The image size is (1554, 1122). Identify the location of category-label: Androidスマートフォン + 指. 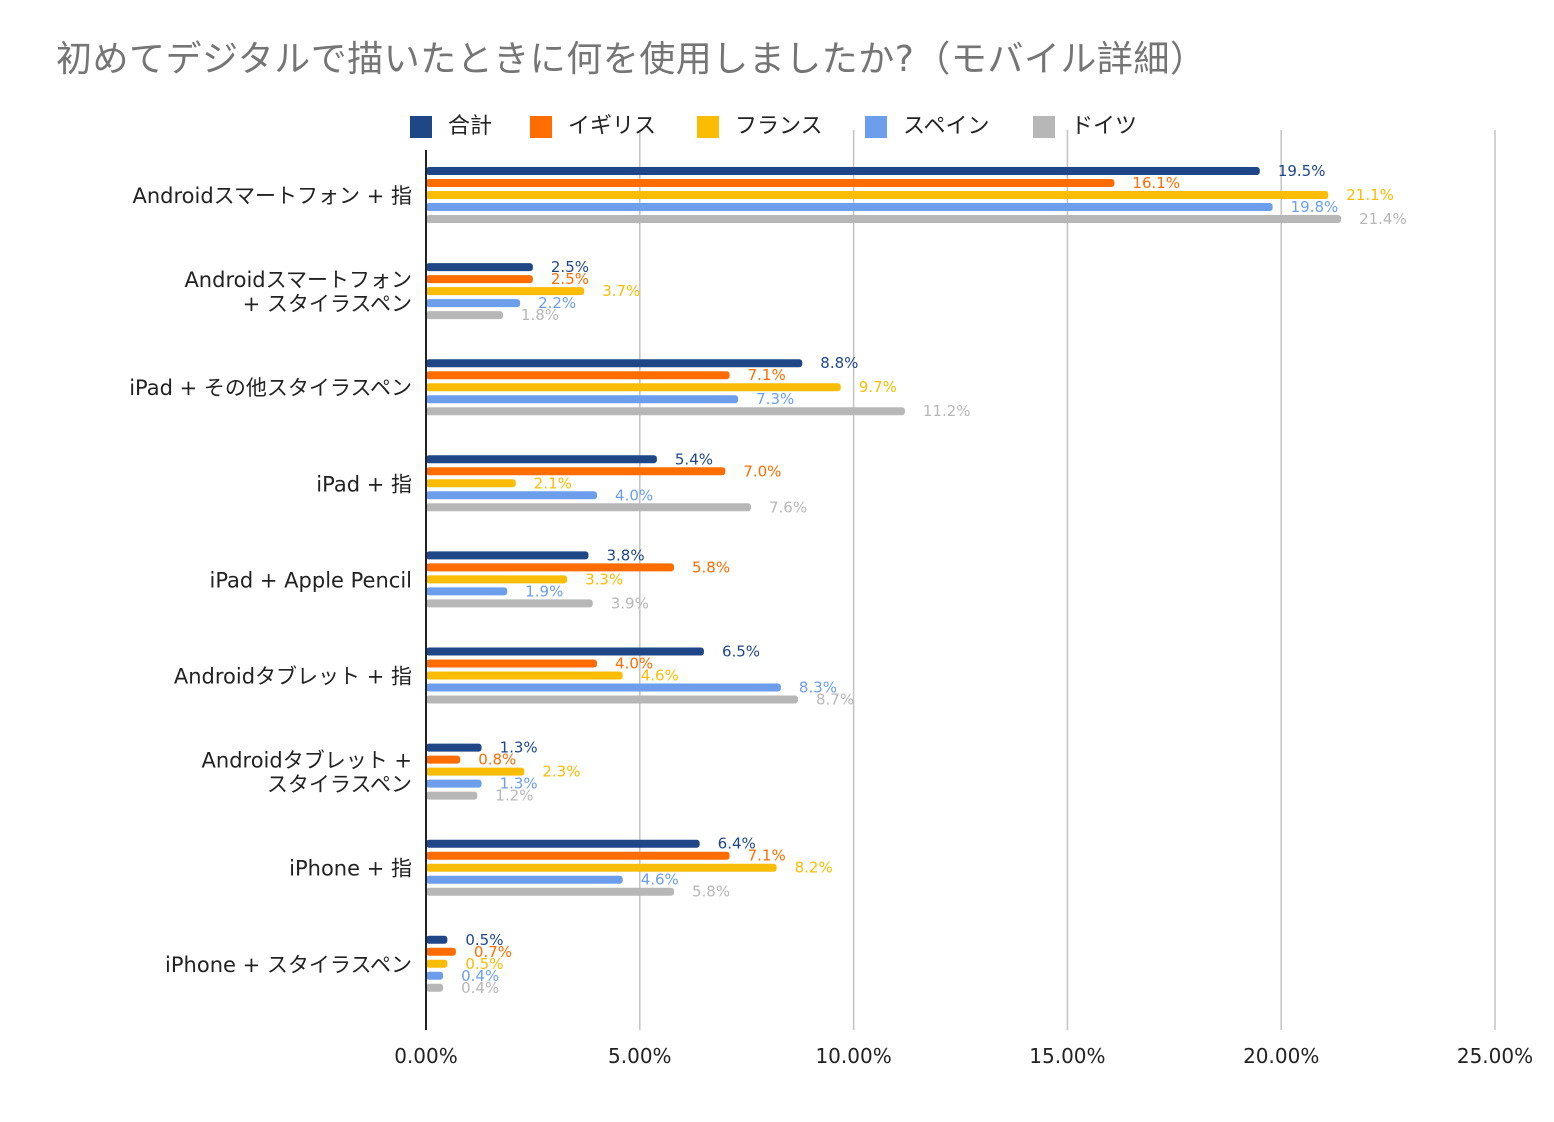
(272, 196).